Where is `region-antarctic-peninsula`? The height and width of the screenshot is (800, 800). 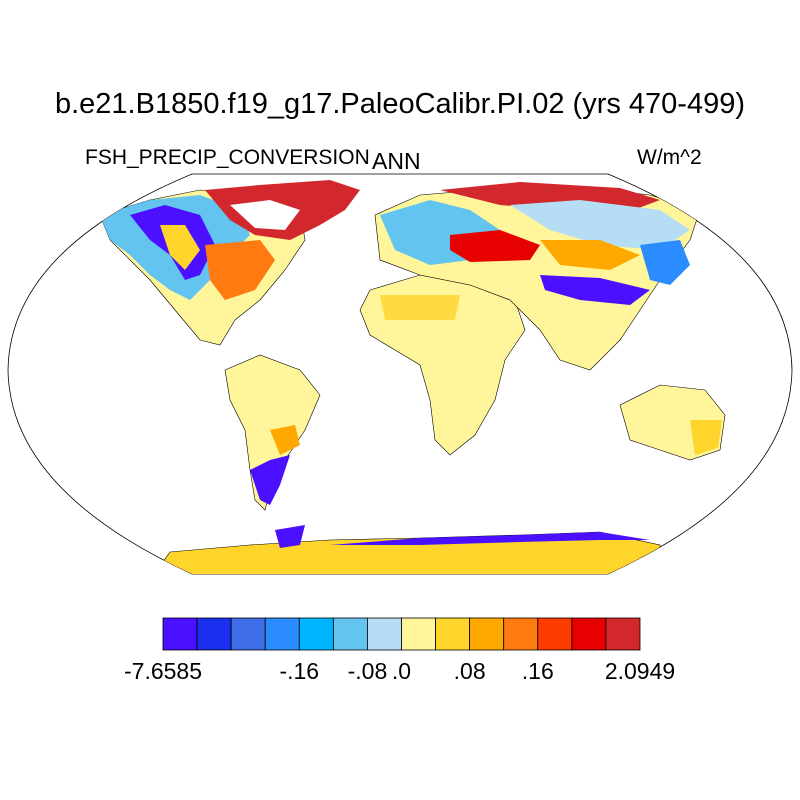
region-antarctic-peninsula is located at coordinates (290, 536).